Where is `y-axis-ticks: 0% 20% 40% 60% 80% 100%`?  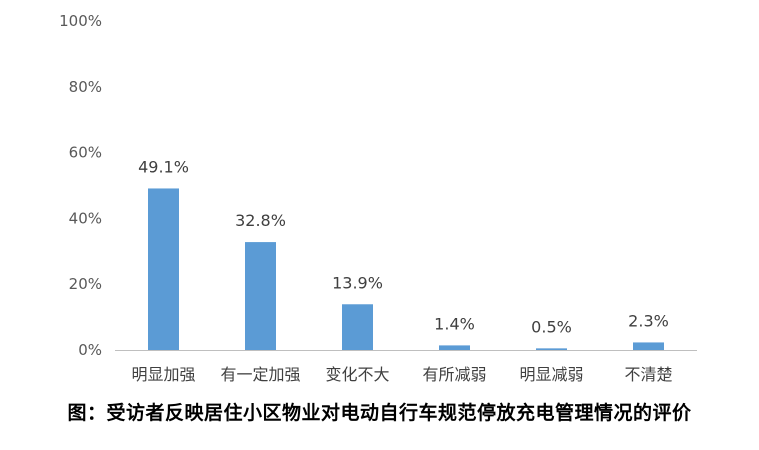 y-axis-ticks: 0% 20% 40% 60% 80% 100% is located at coordinates (80, 185).